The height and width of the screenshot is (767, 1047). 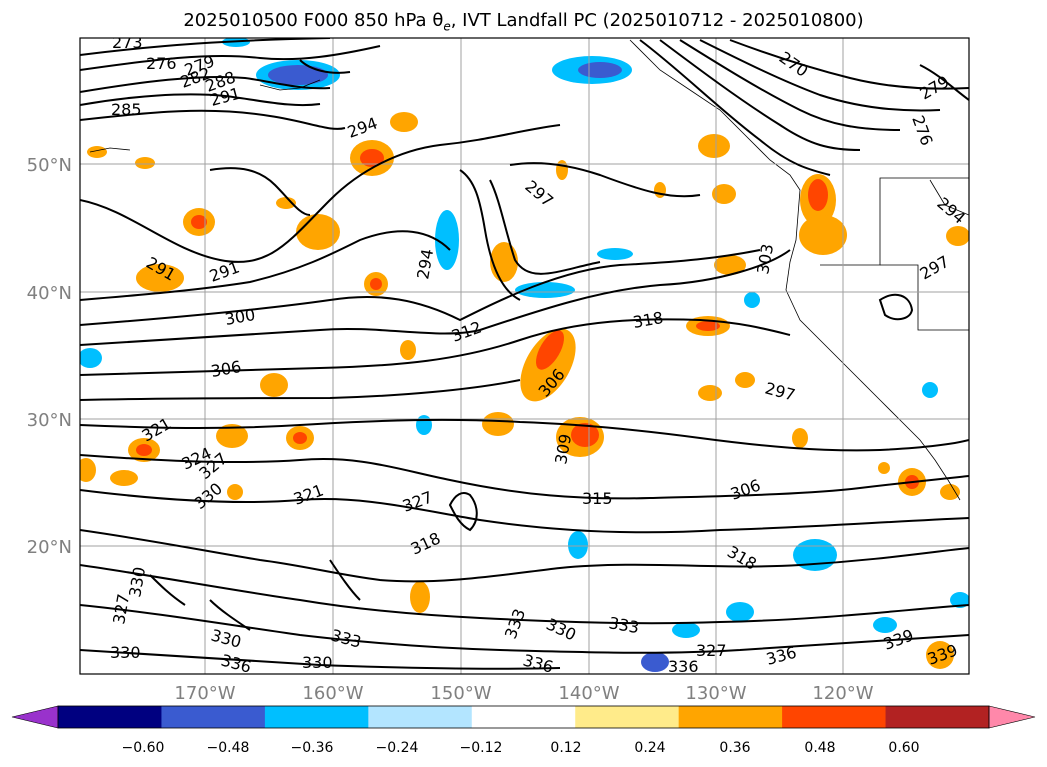 What do you see at coordinates (819, 748) in the screenshot?
I see `colorbar-tick: 0.48` at bounding box center [819, 748].